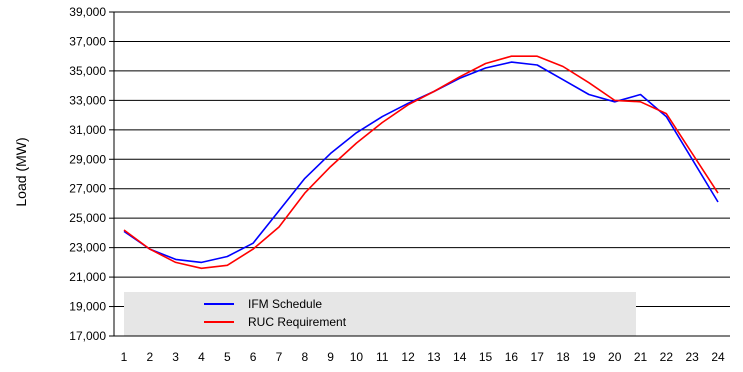  What do you see at coordinates (124, 357) in the screenshot?
I see `x-tick-label: 1` at bounding box center [124, 357].